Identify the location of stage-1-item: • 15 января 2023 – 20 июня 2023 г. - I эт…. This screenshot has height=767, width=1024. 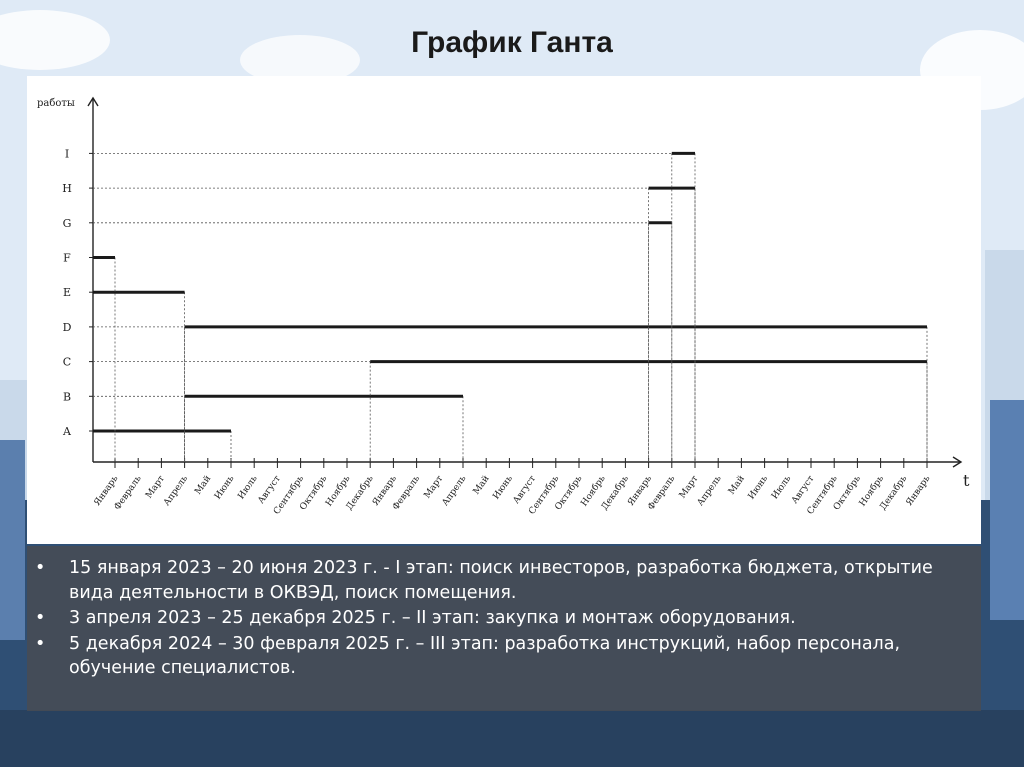
(504, 580).